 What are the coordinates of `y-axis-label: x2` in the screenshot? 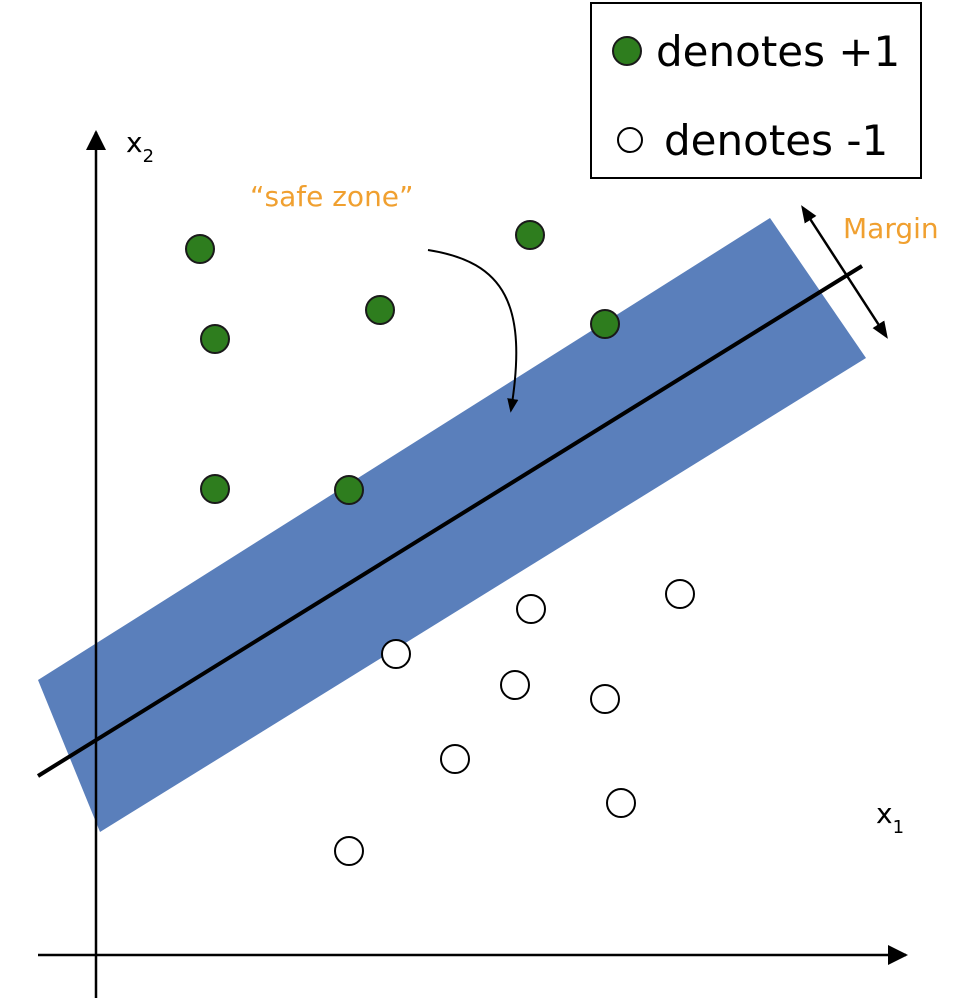 It's located at (140, 146).